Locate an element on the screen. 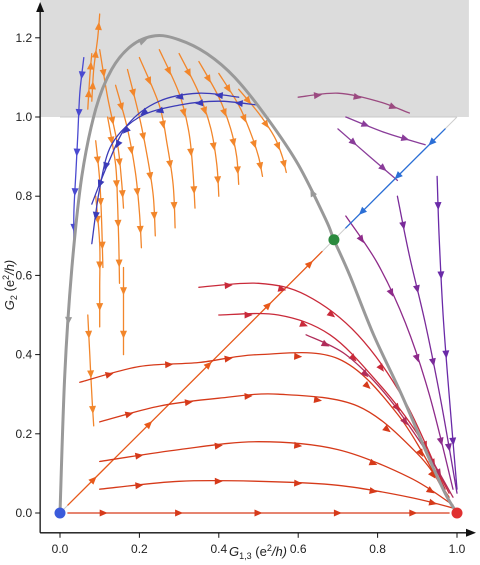  x-axis-label-main: G is located at coordinates (234, 551).